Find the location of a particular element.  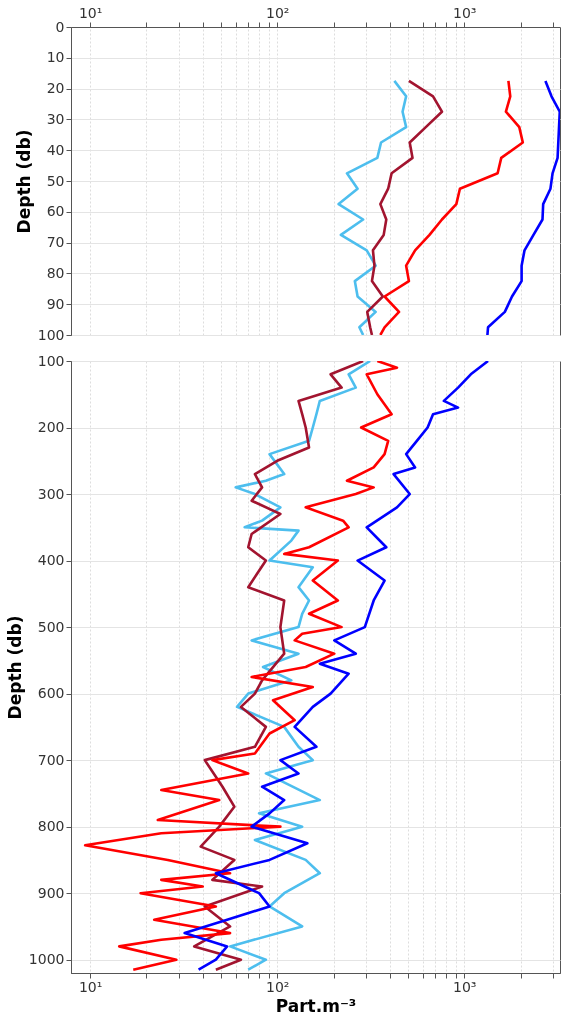

y-tick-label: 600 is located at coordinates (51, 693).